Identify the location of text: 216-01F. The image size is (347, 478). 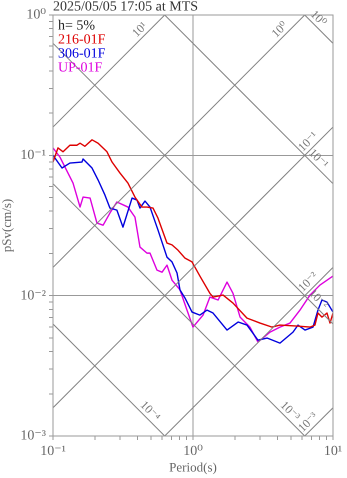
(82, 40).